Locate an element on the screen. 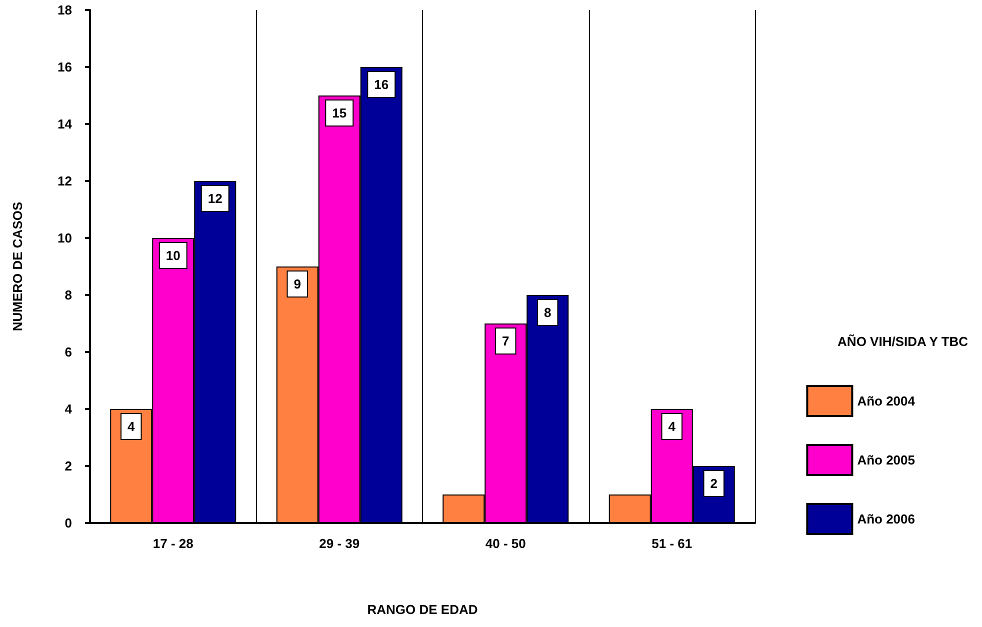  legend-label: Año 2004 is located at coordinates (886, 401).